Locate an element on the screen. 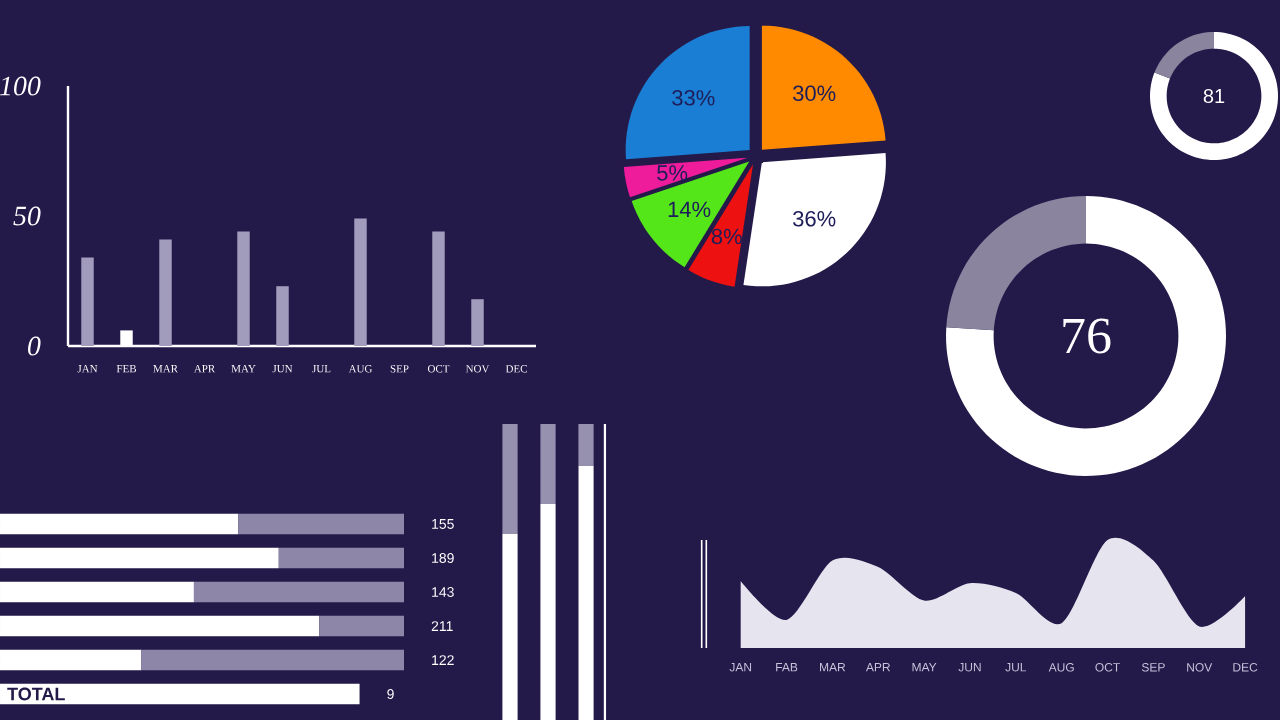 The height and width of the screenshot is (720, 1280). data-label: 76 is located at coordinates (1087, 336).